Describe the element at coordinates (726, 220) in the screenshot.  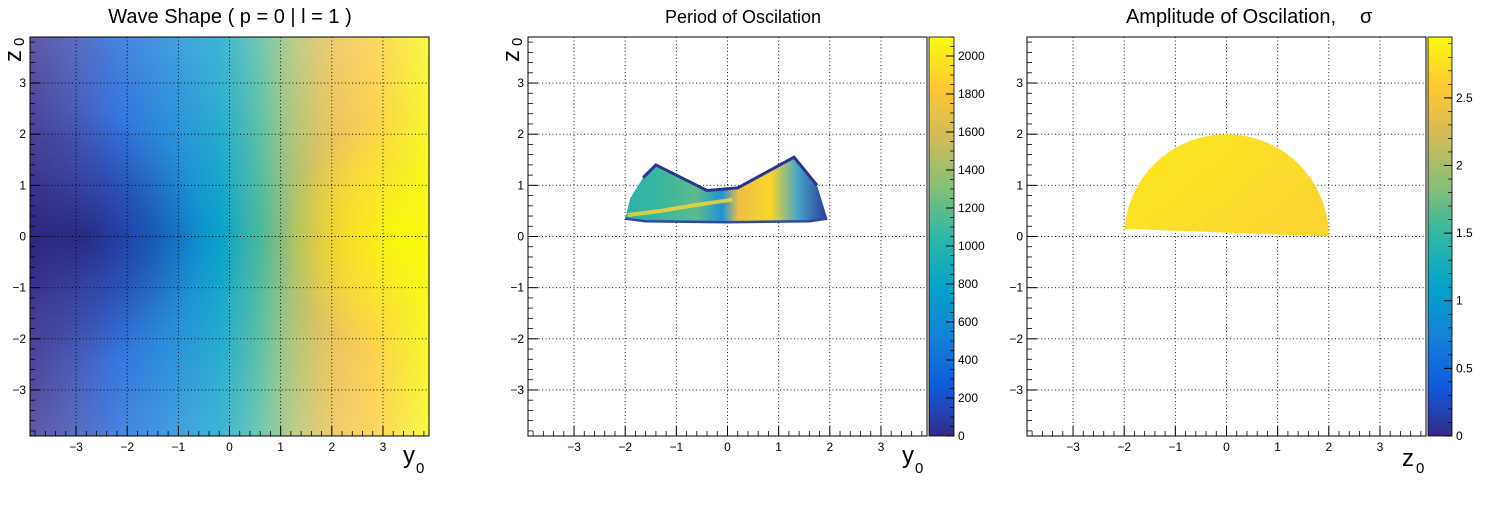
I see `period-bottom-edge` at that location.